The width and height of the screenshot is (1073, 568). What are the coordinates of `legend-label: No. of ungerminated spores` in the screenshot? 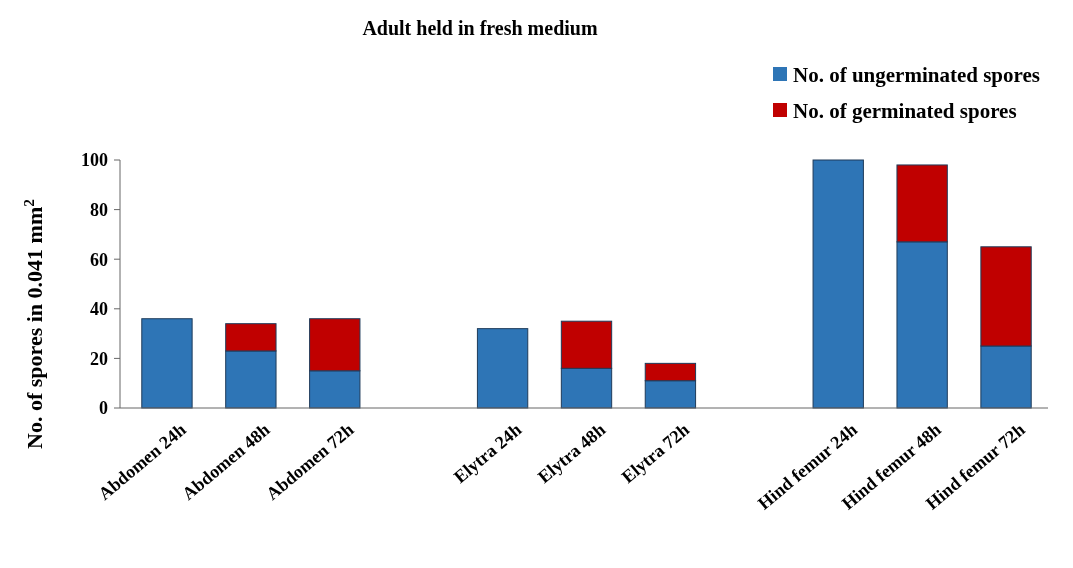 It's located at (916, 75).